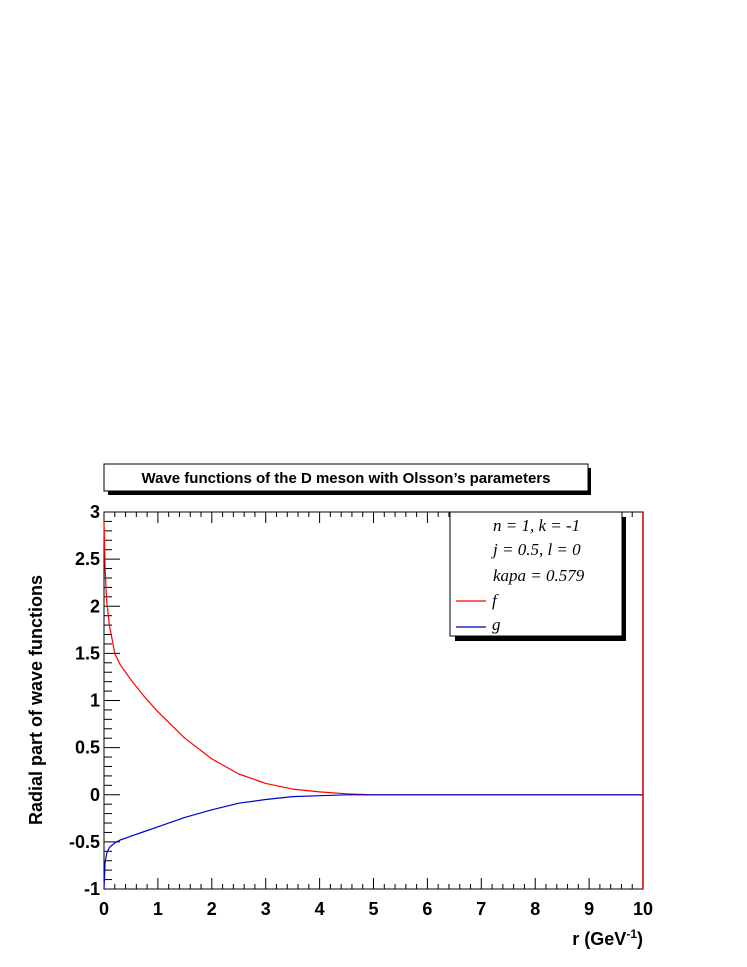 This screenshot has height=967, width=747. I want to click on x-tick-label: 1, so click(158, 909).